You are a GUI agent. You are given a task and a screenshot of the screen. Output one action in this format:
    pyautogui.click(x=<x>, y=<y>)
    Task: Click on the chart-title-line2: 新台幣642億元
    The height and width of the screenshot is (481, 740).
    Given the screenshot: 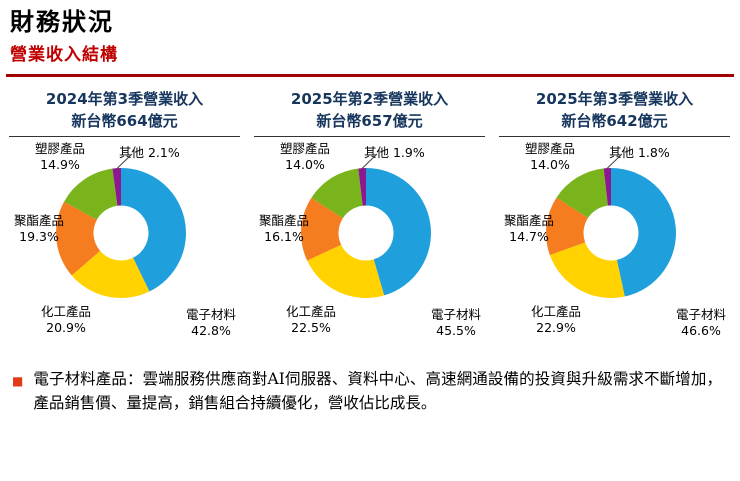 What is the action you would take?
    pyautogui.click(x=614, y=120)
    